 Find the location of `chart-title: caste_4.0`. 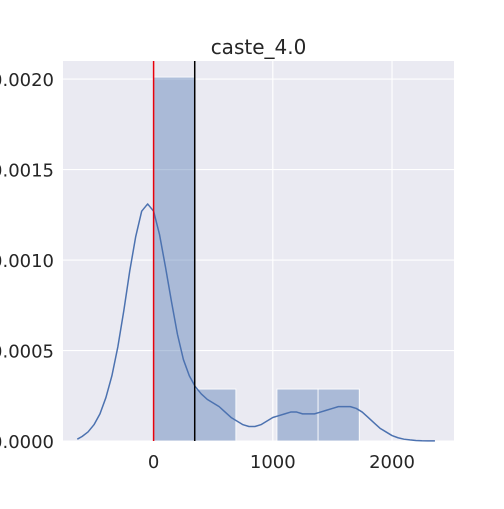

chart-title: caste_4.0 is located at coordinates (259, 47).